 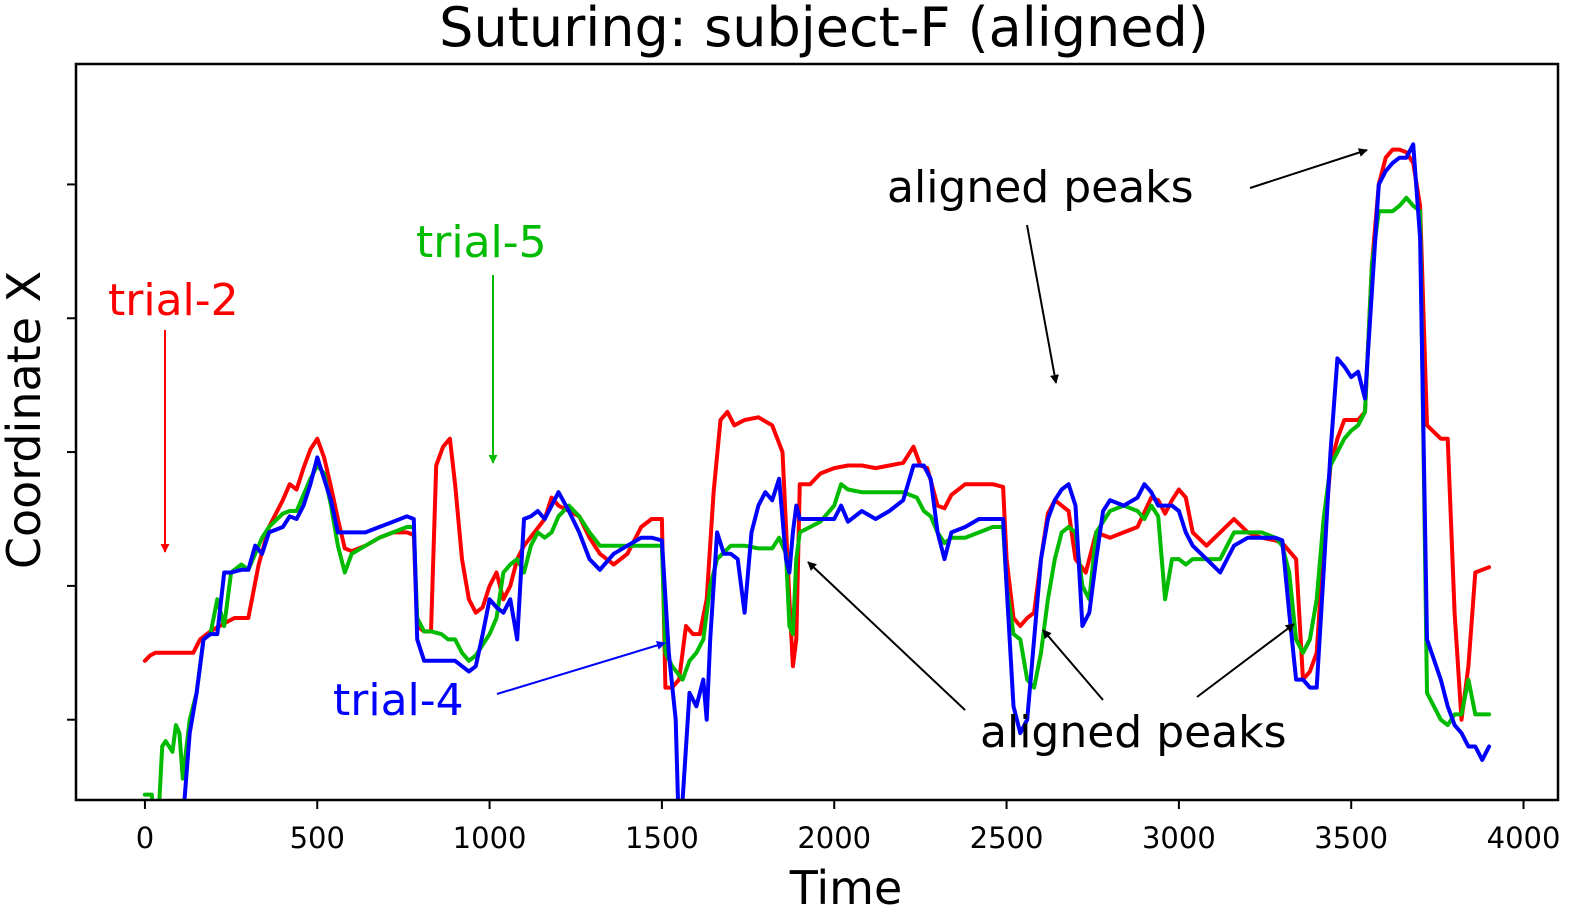 What do you see at coordinates (173, 300) in the screenshot?
I see `annotation-trial-2-label: trial-2` at bounding box center [173, 300].